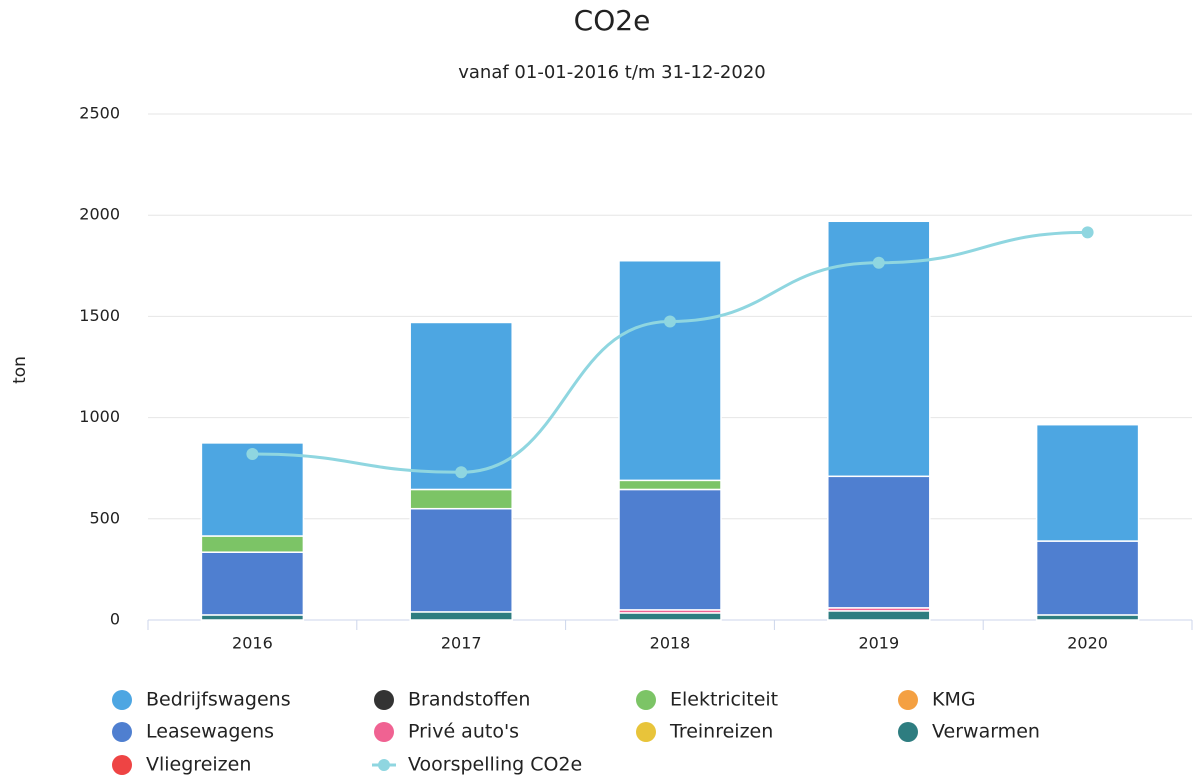  I want to click on y-tick-label: 2000, so click(99, 214).